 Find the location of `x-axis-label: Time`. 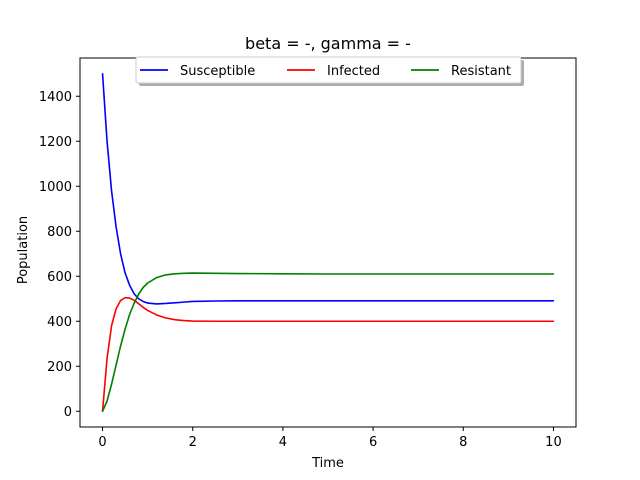

x-axis-label: Time is located at coordinates (327, 463).